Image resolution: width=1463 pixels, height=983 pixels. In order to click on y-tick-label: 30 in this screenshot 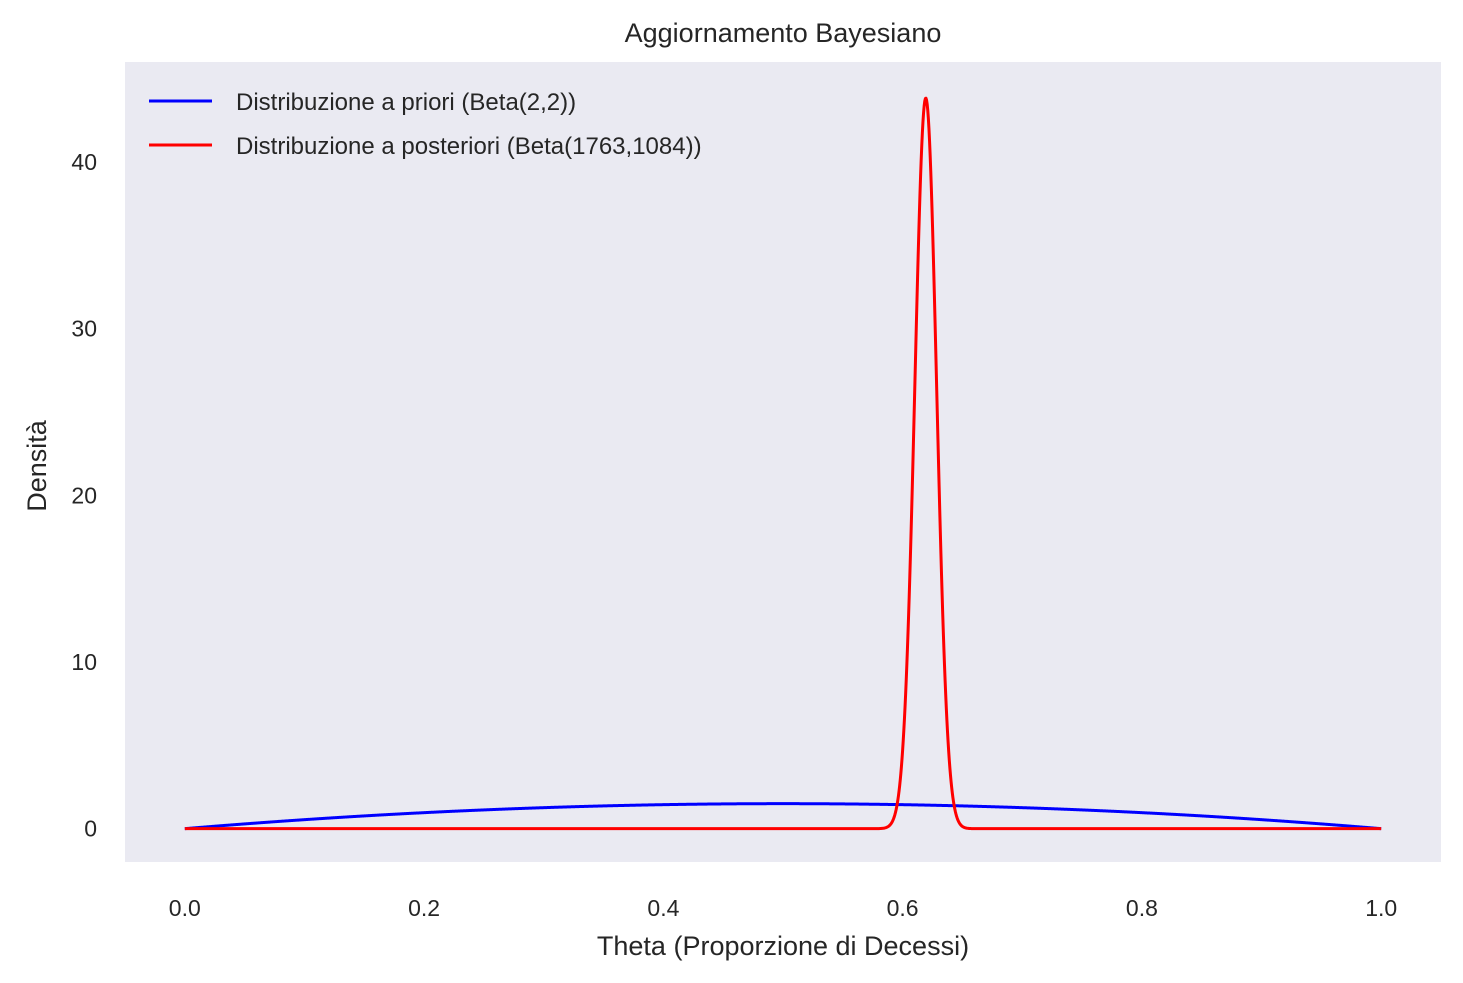, I will do `click(84, 329)`.